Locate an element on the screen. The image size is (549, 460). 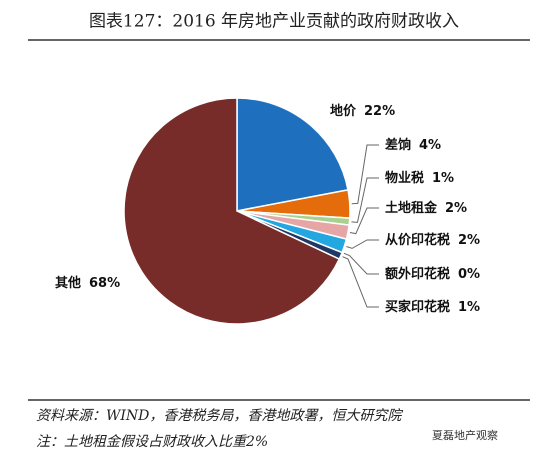
pie-slice is located at coordinates (292, 154).